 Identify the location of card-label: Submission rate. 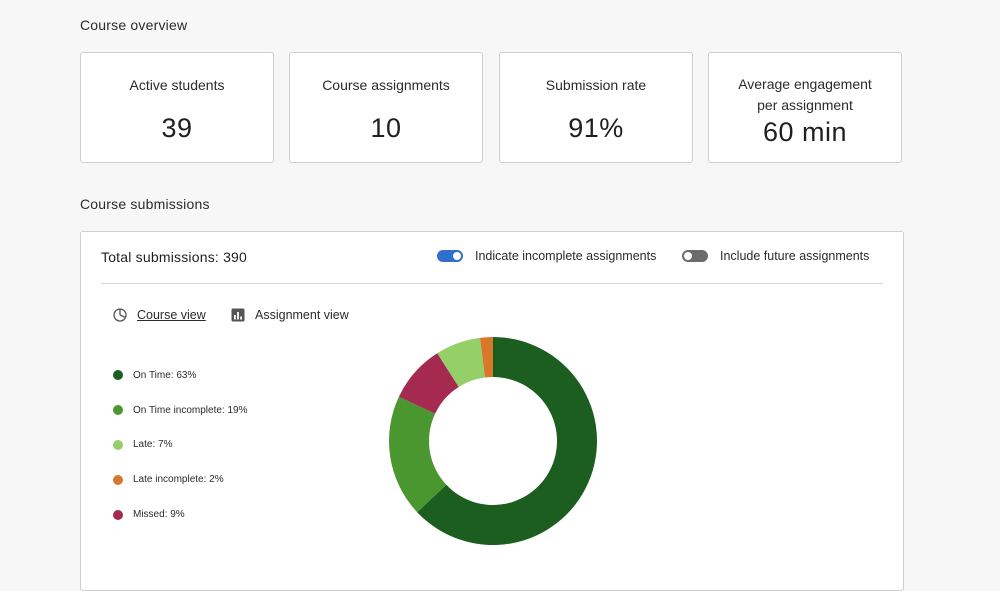
(596, 85).